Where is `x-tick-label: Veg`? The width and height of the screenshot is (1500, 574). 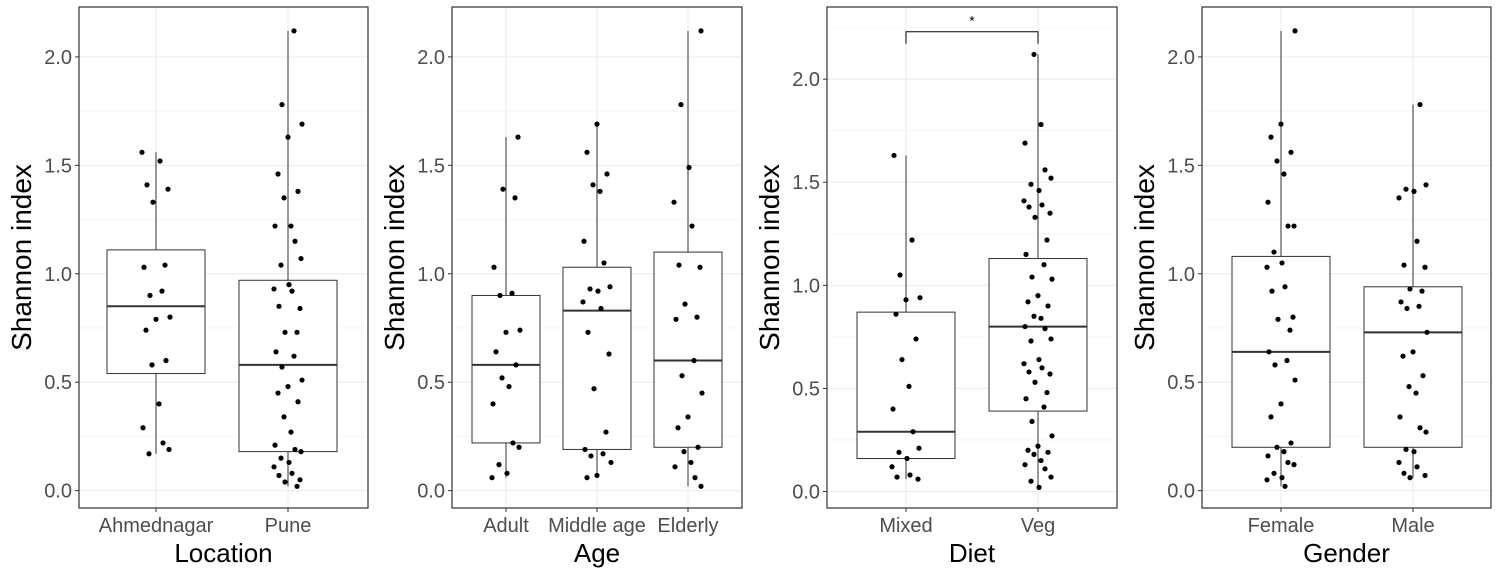 x-tick-label: Veg is located at coordinates (1038, 526).